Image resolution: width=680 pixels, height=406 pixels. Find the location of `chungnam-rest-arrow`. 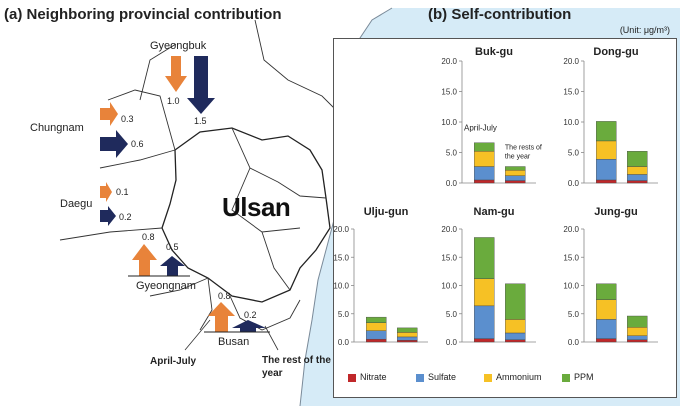

chungnam-rest-arrow is located at coordinates (114, 144).